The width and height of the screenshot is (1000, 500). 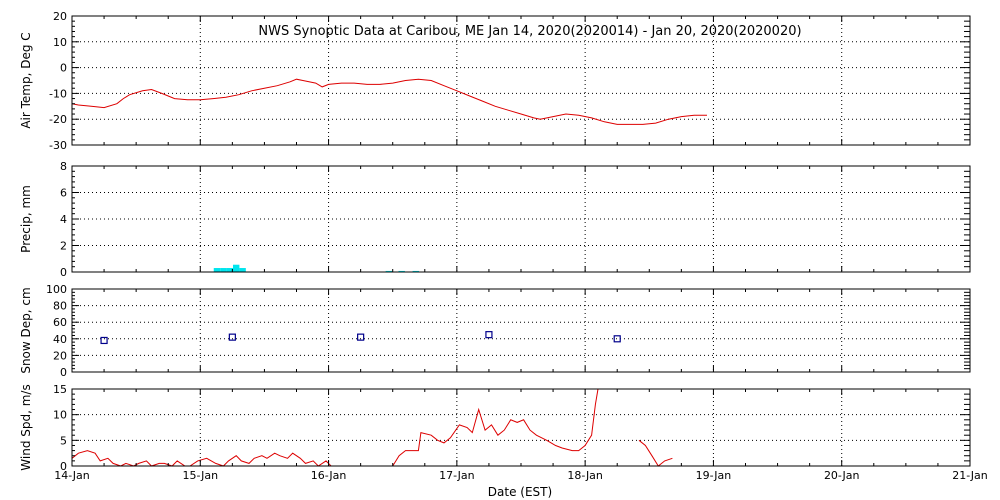 I want to click on y-tick-label: -30, so click(x=58, y=145).